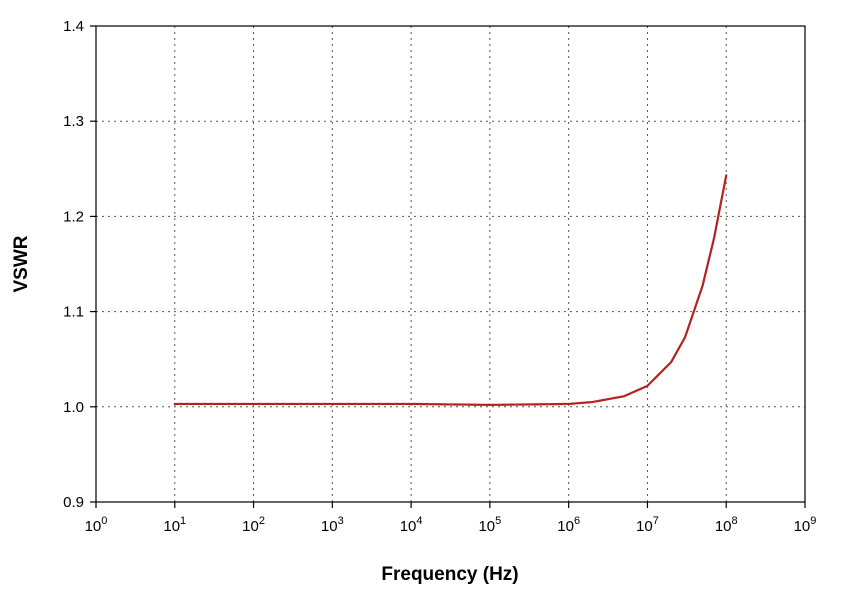 The width and height of the screenshot is (843, 593). What do you see at coordinates (449, 574) in the screenshot?
I see `x-axis-title: Frequency (Hz)` at bounding box center [449, 574].